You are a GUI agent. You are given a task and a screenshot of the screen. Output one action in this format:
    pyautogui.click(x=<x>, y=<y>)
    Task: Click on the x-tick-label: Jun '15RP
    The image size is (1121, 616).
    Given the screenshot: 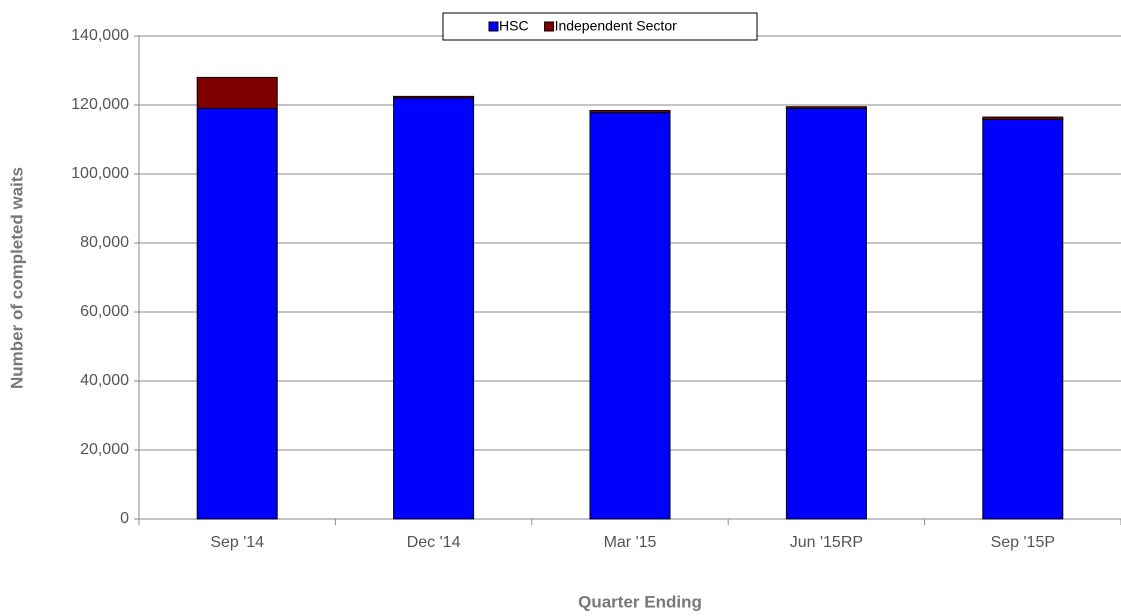 What is the action you would take?
    pyautogui.click(x=826, y=542)
    